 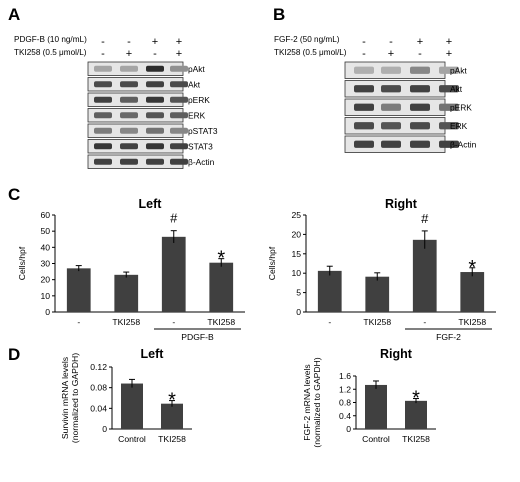 I want to click on y-tick-label: 40, so click(x=45, y=247).